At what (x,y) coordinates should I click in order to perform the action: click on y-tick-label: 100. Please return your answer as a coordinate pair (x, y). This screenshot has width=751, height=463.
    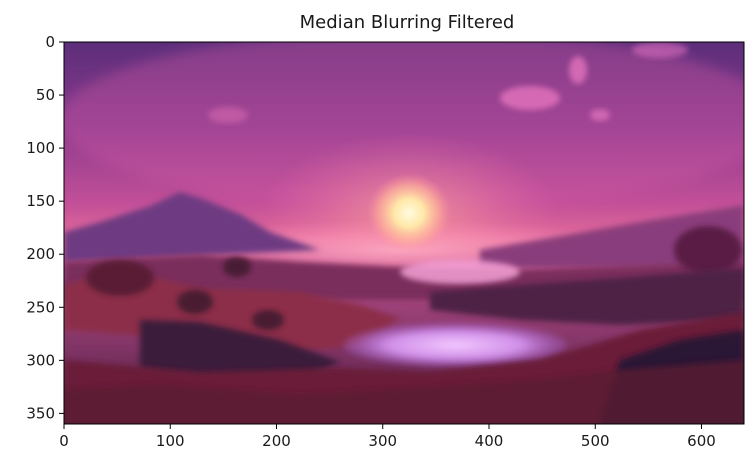
    Looking at the image, I should click on (40, 148).